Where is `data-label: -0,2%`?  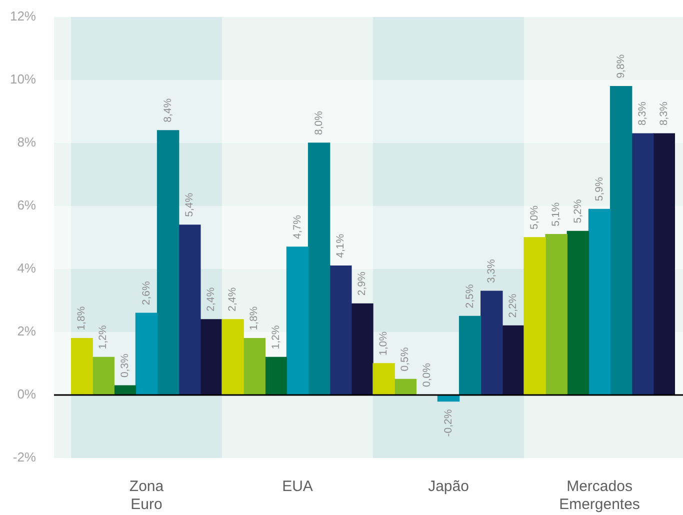 data-label: -0,2% is located at coordinates (448, 423).